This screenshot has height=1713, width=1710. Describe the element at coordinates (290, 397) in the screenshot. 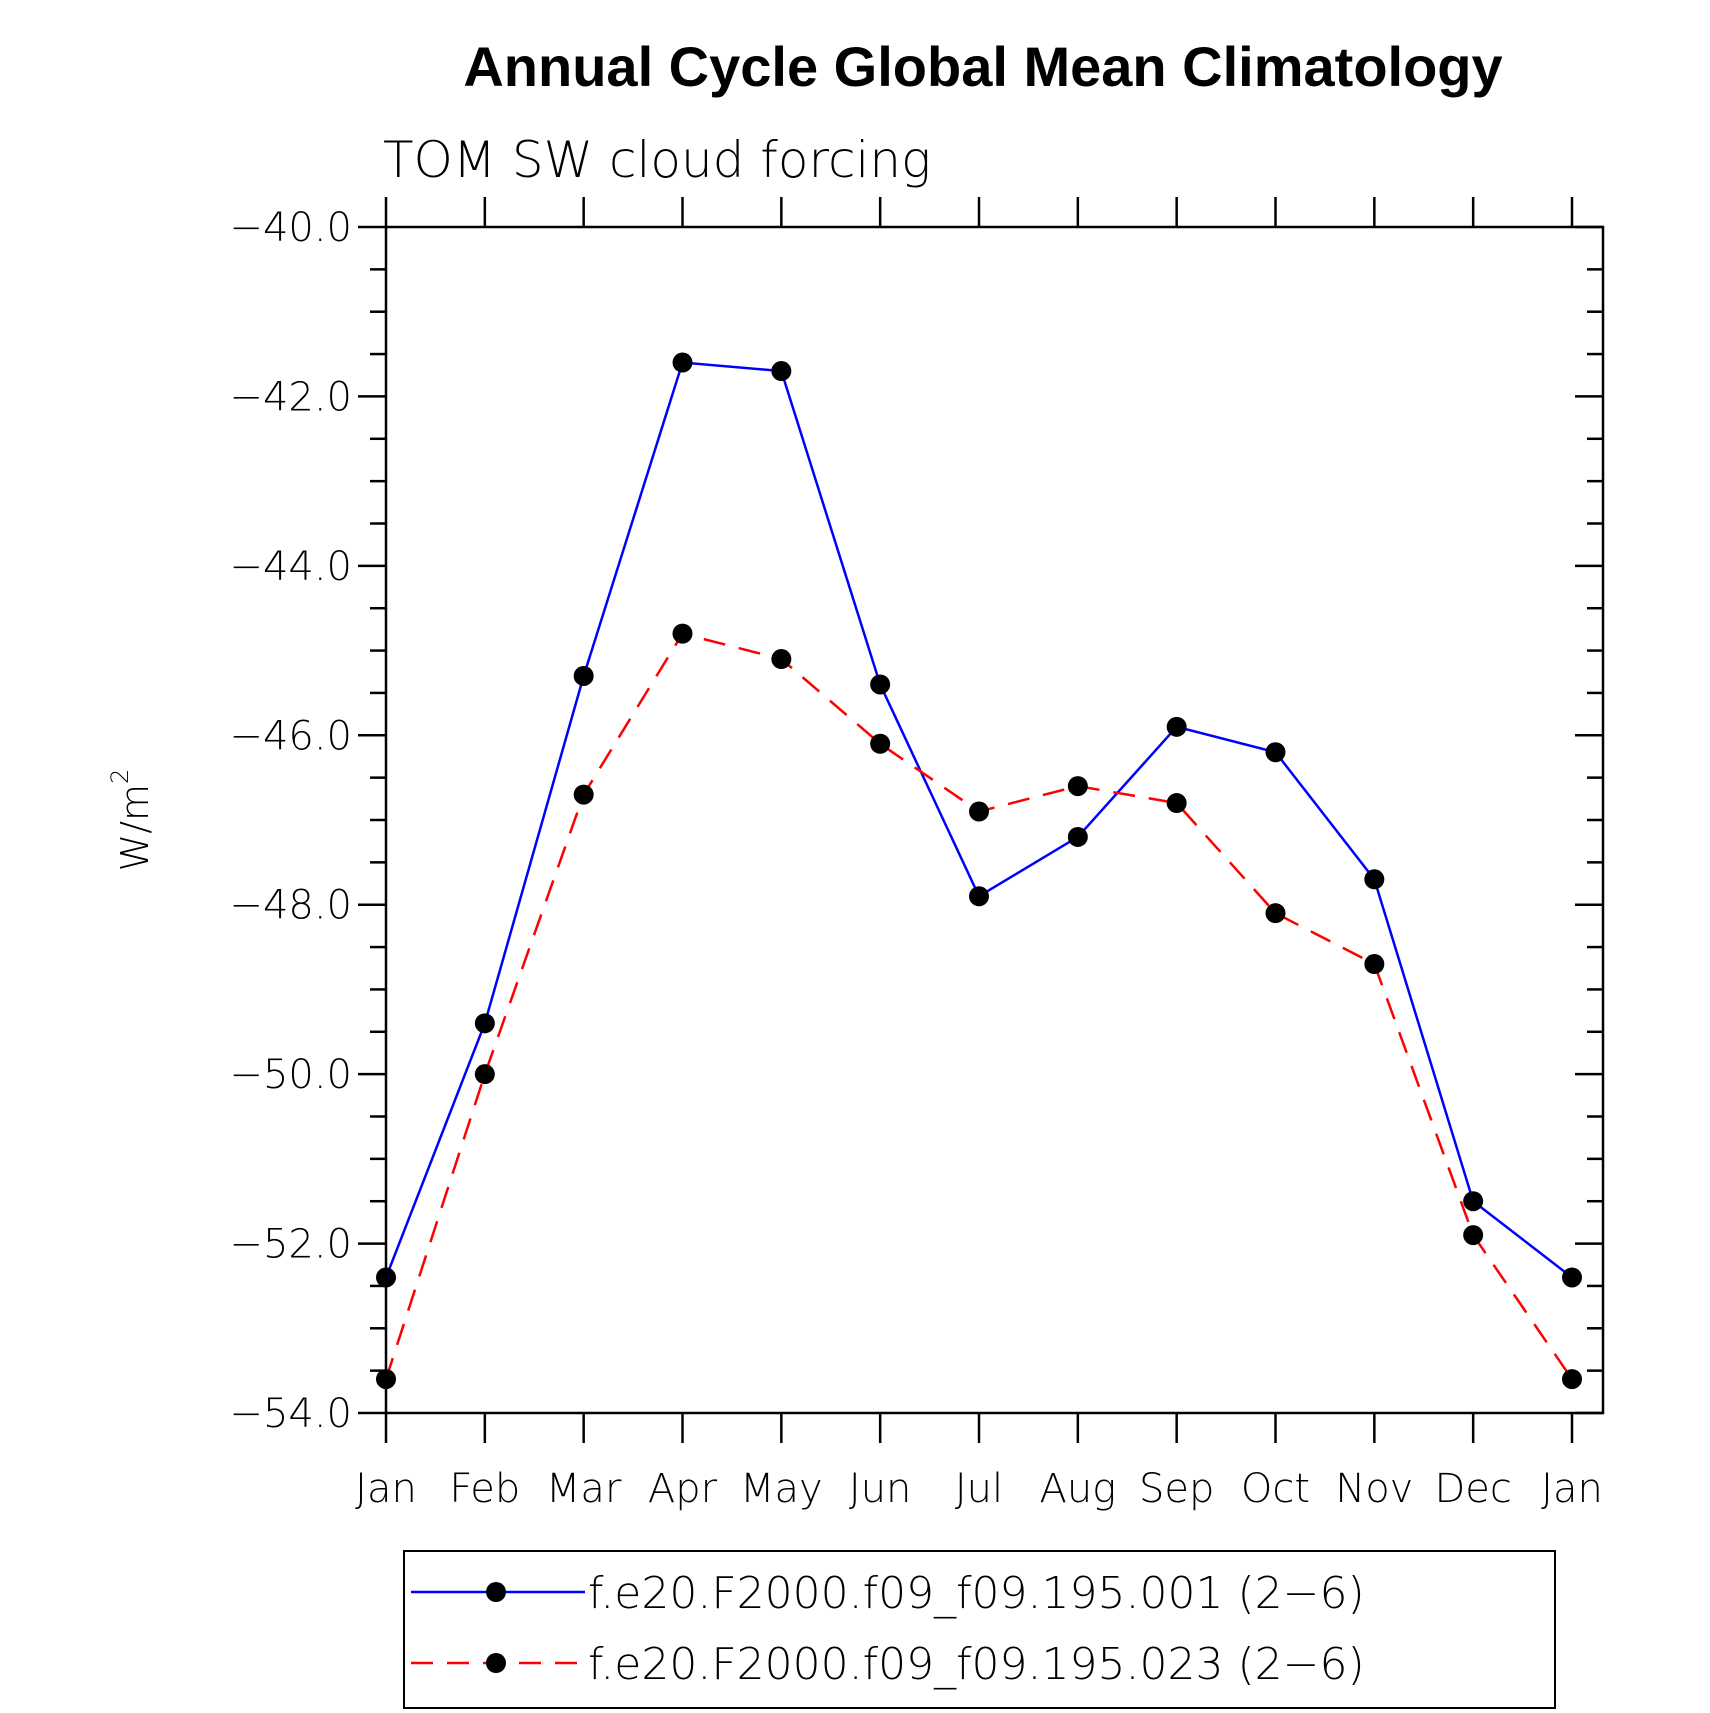

I see `y-tick-label: −42.0` at that location.